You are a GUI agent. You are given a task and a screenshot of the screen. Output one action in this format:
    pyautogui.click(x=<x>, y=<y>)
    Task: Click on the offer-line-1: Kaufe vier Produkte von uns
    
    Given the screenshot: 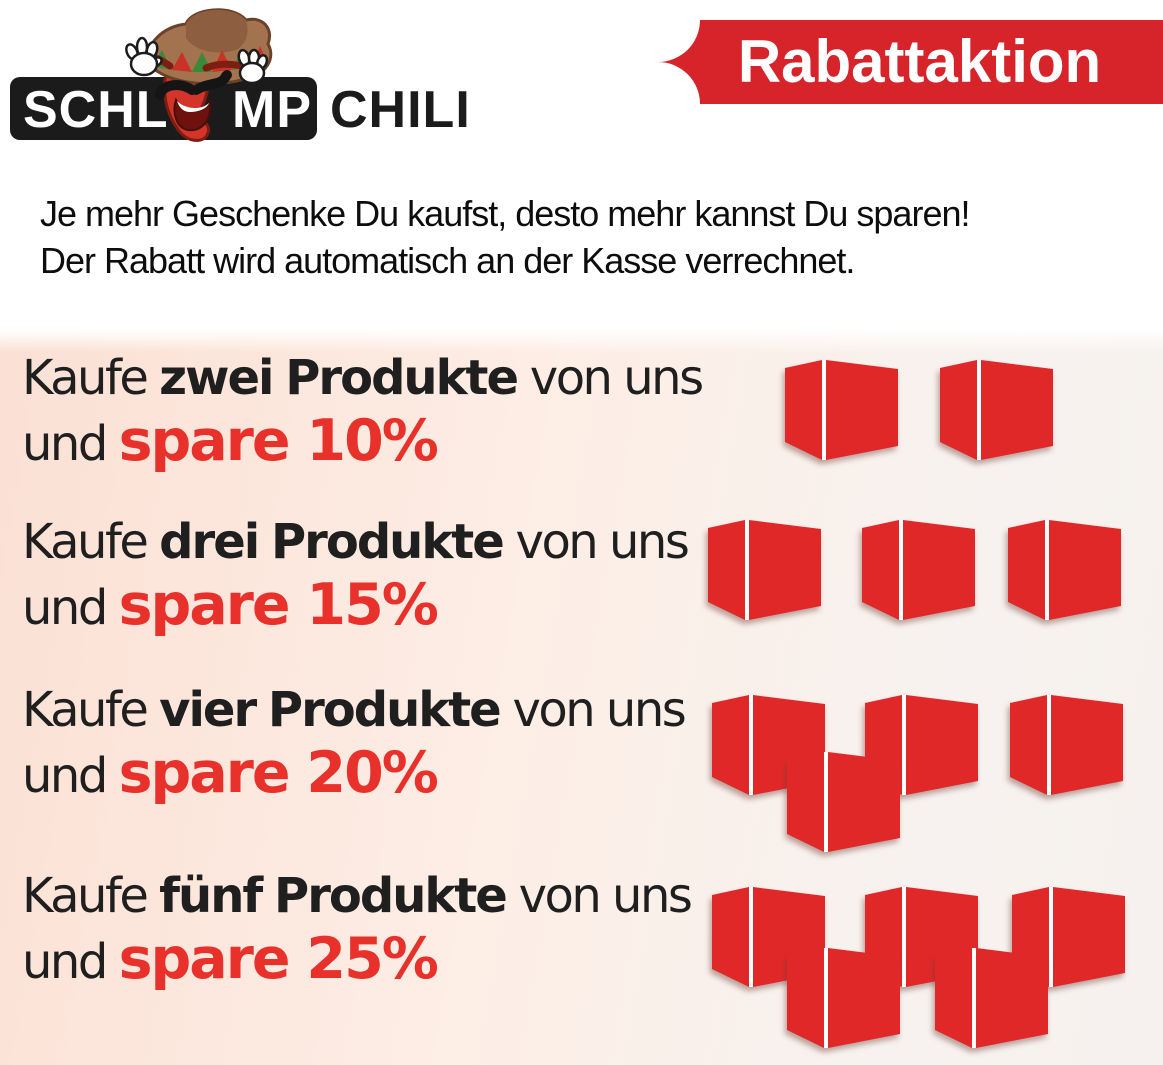 What is the action you would take?
    pyautogui.click(x=357, y=710)
    